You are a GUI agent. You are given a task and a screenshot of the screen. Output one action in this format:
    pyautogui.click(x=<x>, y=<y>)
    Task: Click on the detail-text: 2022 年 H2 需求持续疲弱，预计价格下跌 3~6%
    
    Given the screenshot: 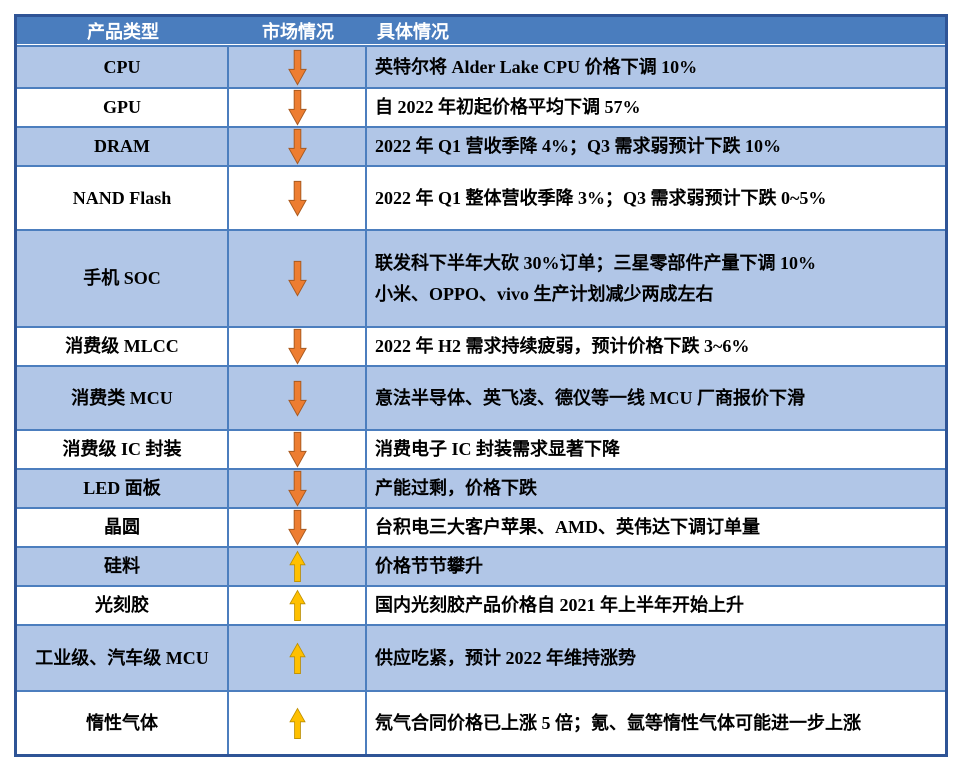 What is the action you would take?
    pyautogui.click(x=562, y=346)
    